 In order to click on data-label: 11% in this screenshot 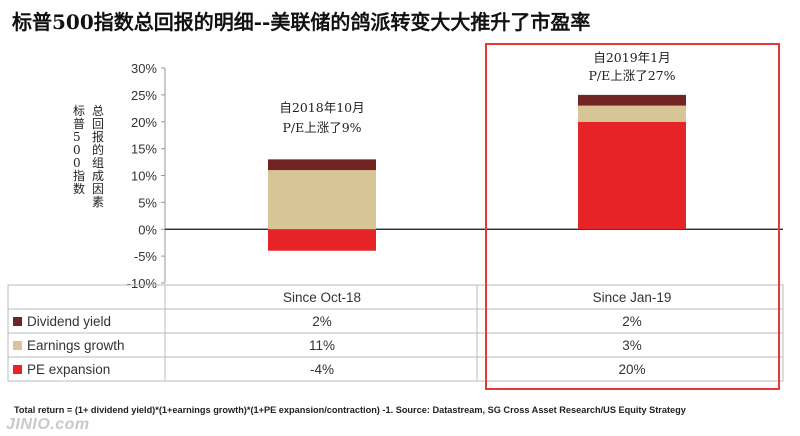, I will do `click(322, 345)`.